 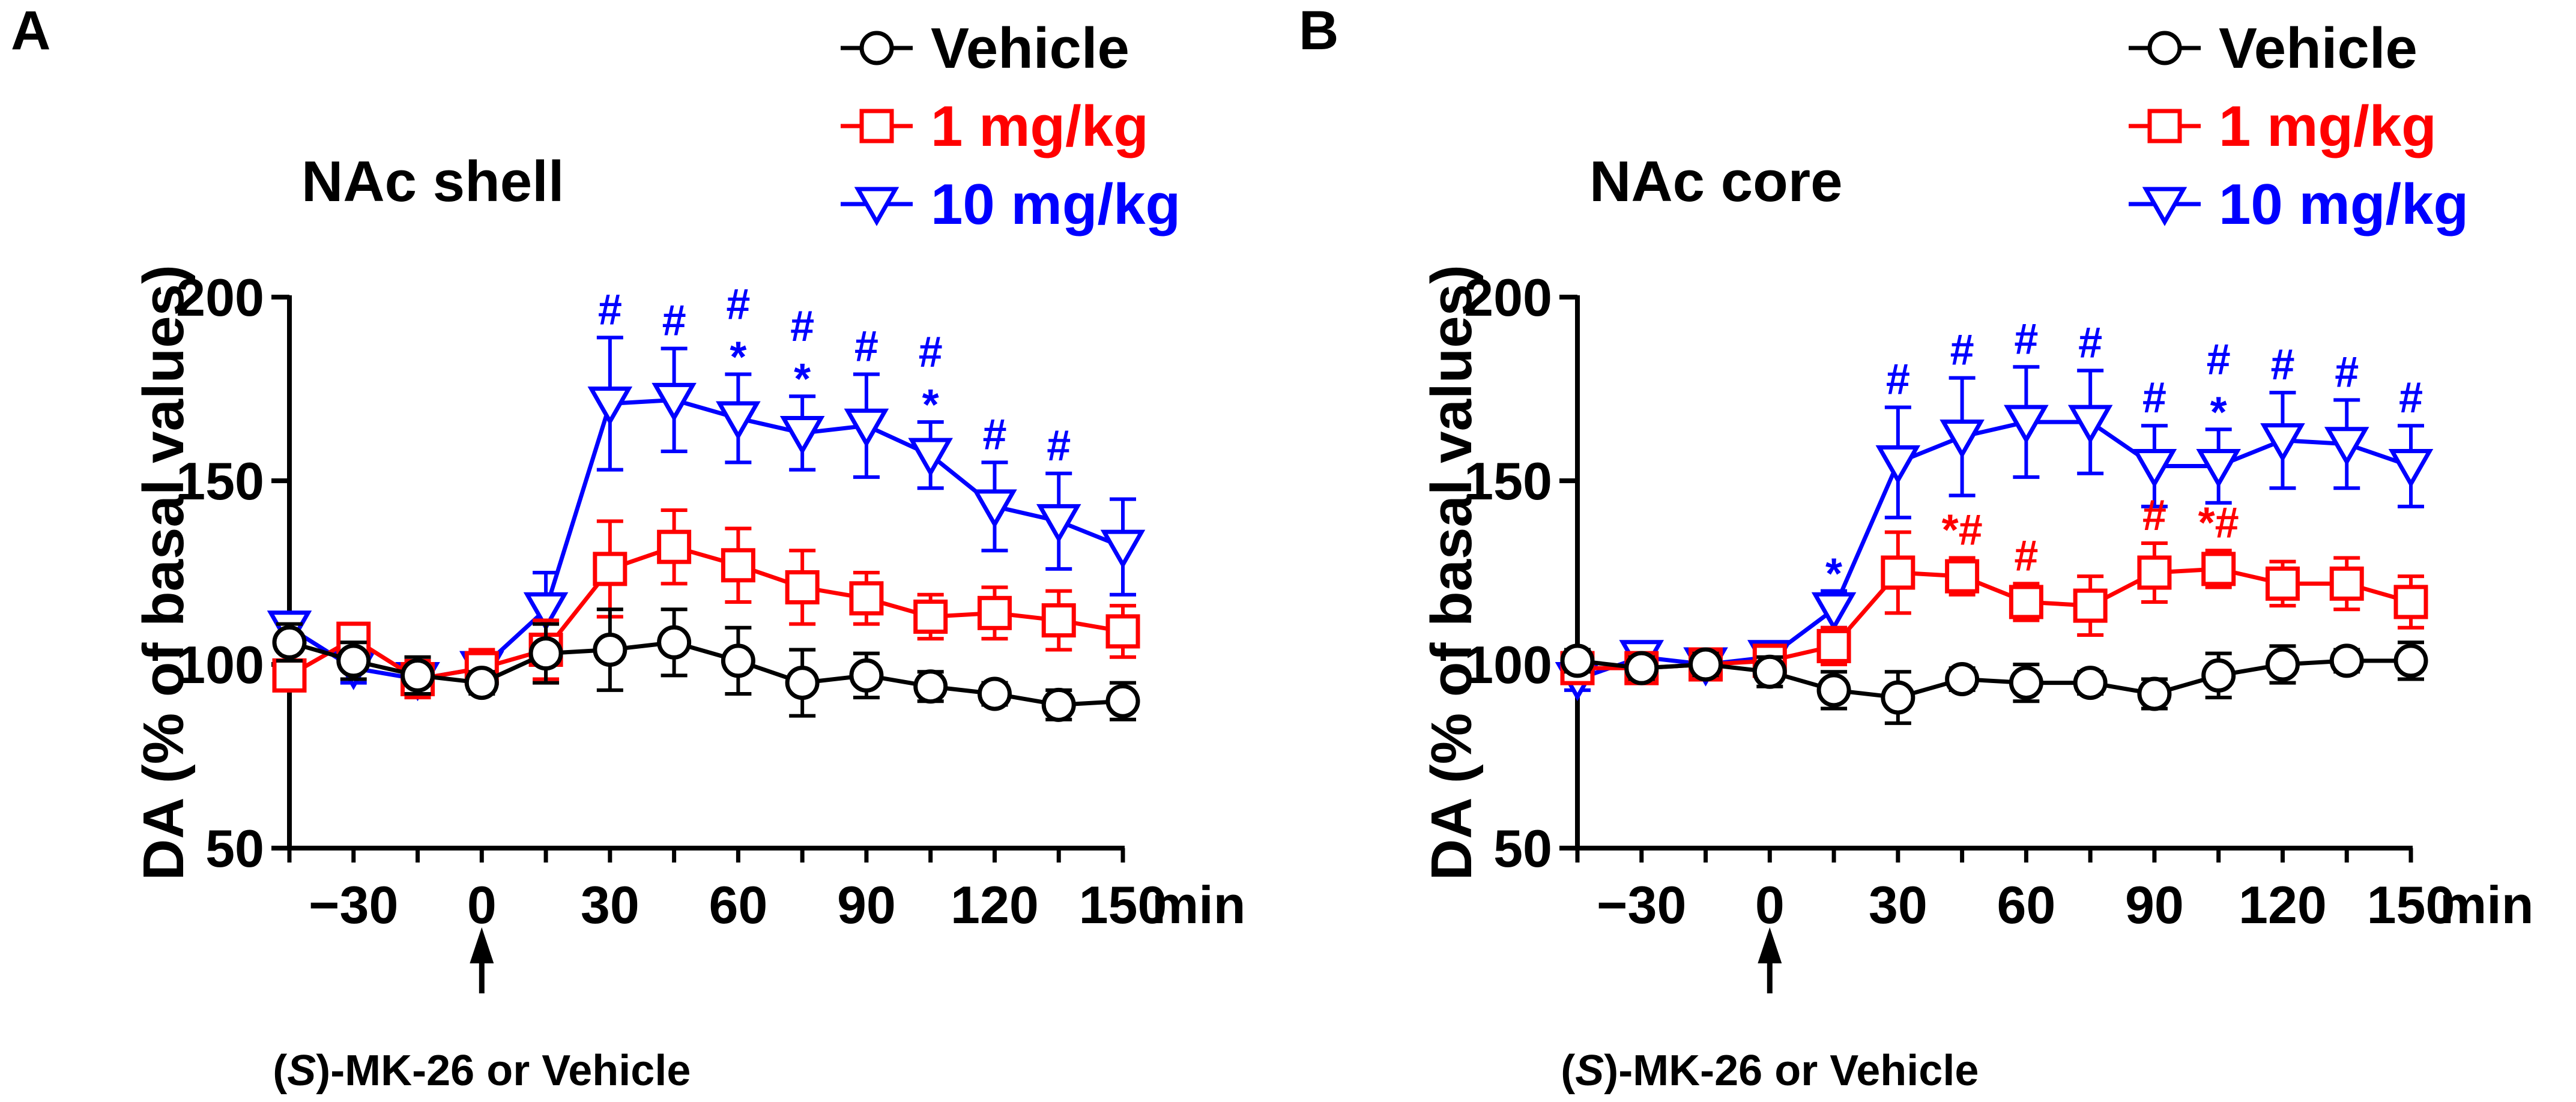 I want to click on legend-marker-triangle, so click(x=2164, y=206).